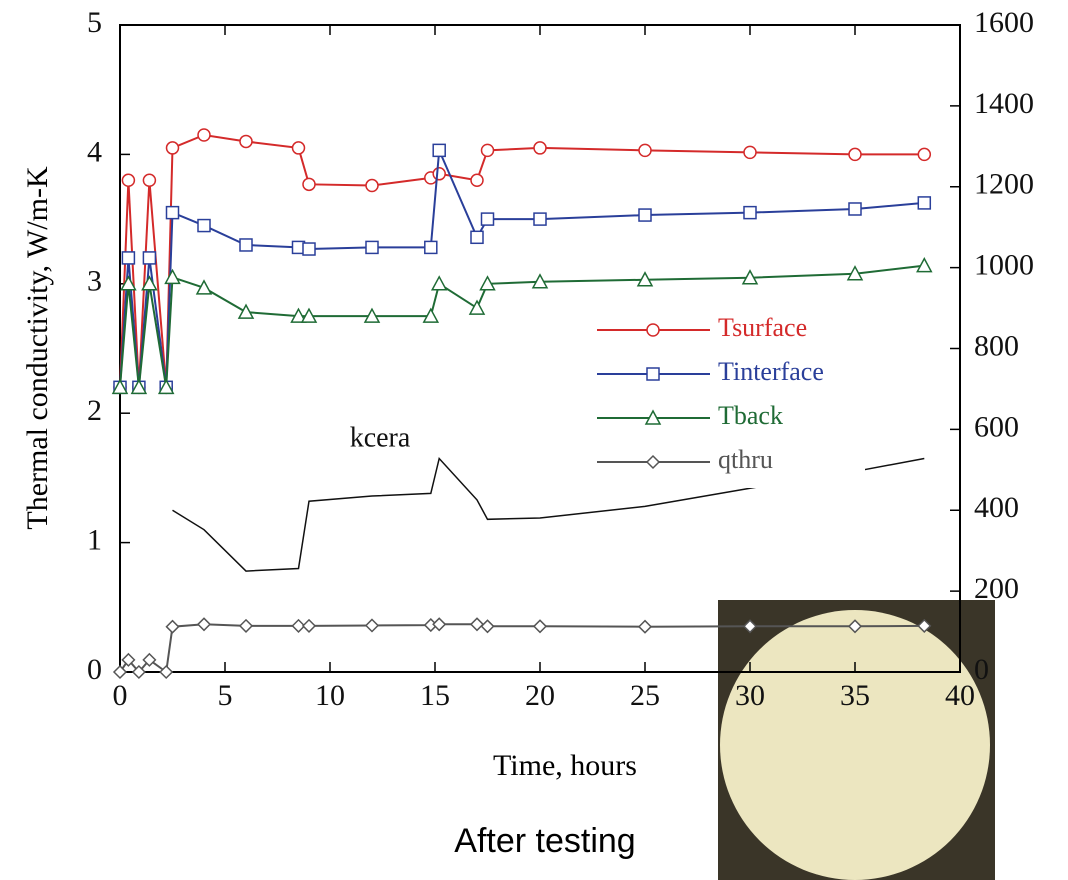  What do you see at coordinates (94, 281) in the screenshot?
I see `y-tick-label: 3` at bounding box center [94, 281].